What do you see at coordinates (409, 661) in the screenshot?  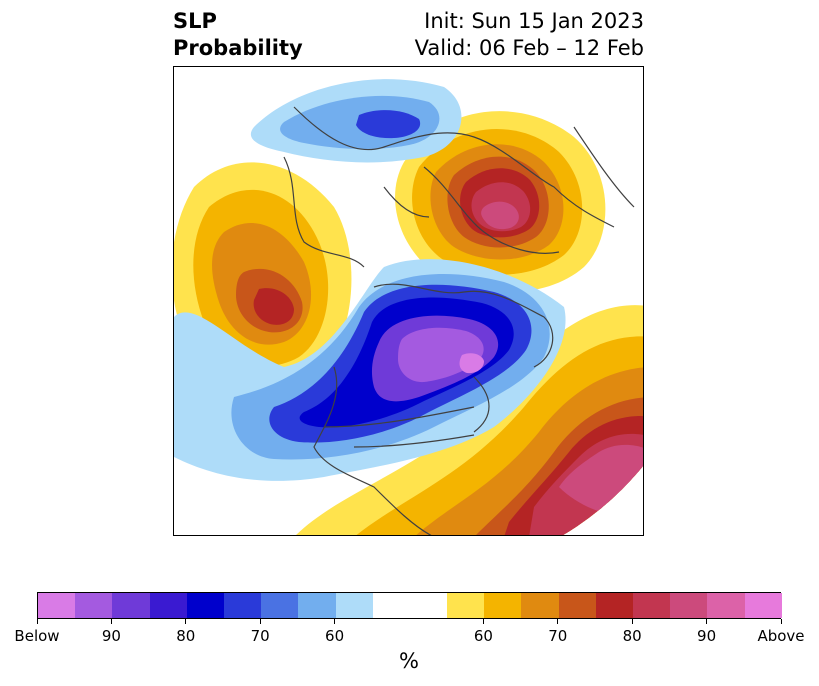 I see `colorbar-unit: %` at bounding box center [409, 661].